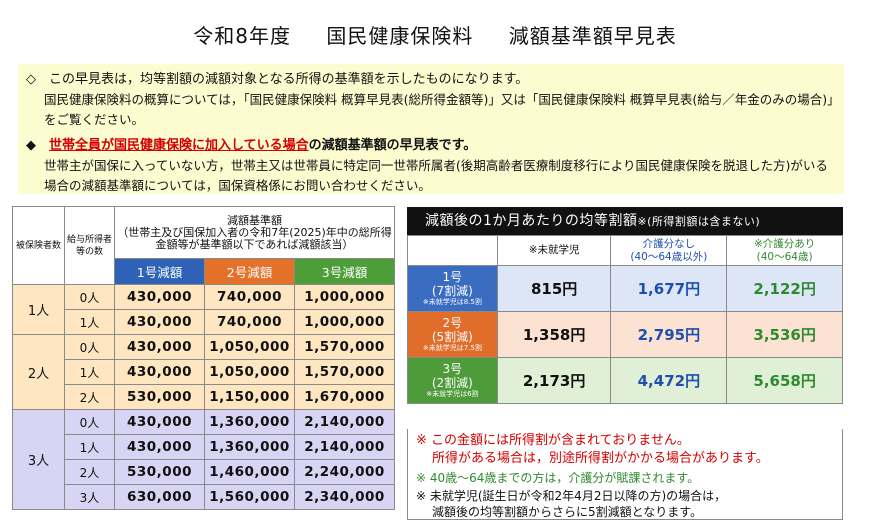 The image size is (870, 520). Describe the element at coordinates (784, 380) in the screenshot. I see `cell-with-care: 5,658円` at that location.